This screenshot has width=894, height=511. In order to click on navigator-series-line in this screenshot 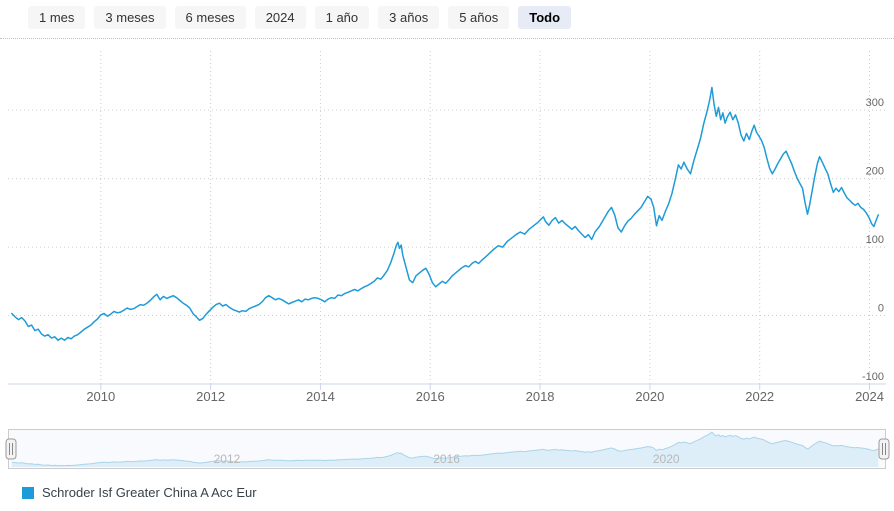, I will do `click(445, 449)`.